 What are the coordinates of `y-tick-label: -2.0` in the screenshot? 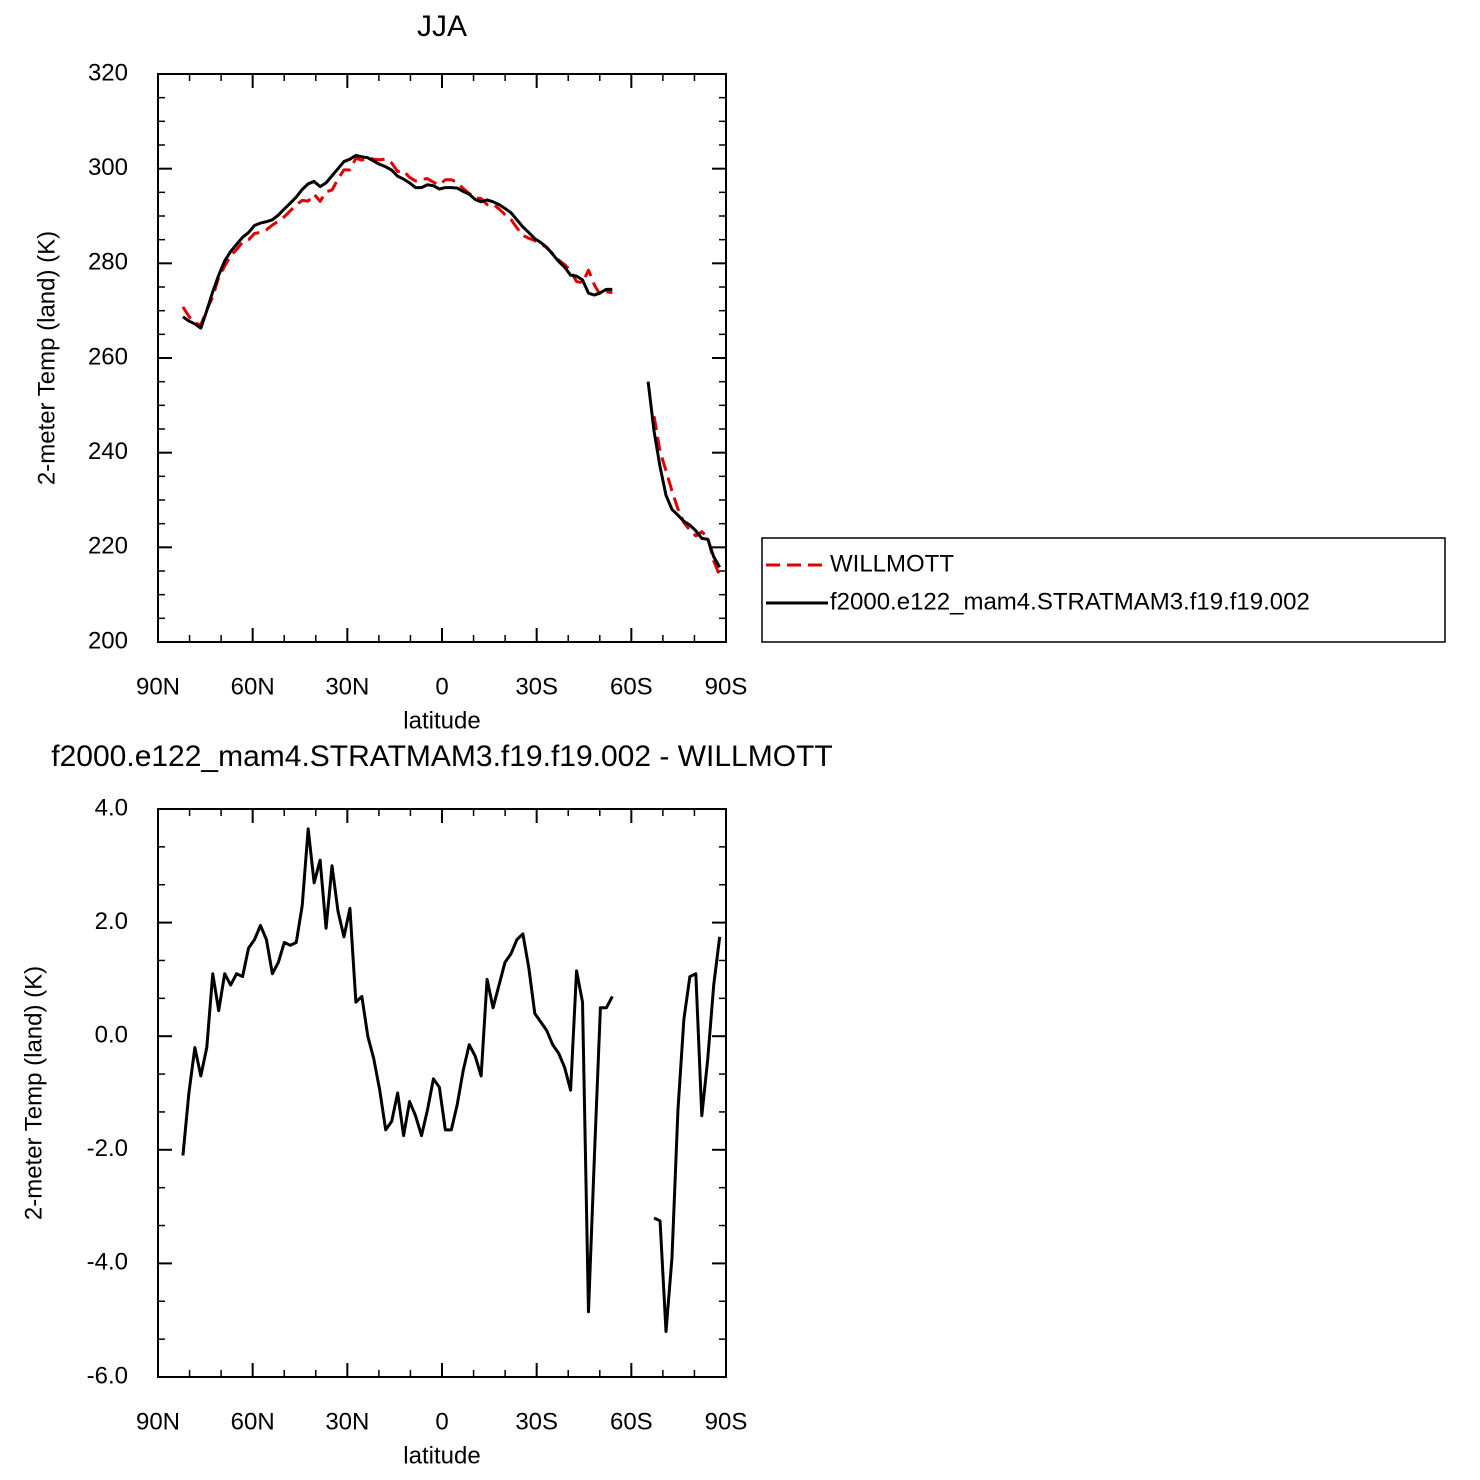 It's located at (107, 1148).